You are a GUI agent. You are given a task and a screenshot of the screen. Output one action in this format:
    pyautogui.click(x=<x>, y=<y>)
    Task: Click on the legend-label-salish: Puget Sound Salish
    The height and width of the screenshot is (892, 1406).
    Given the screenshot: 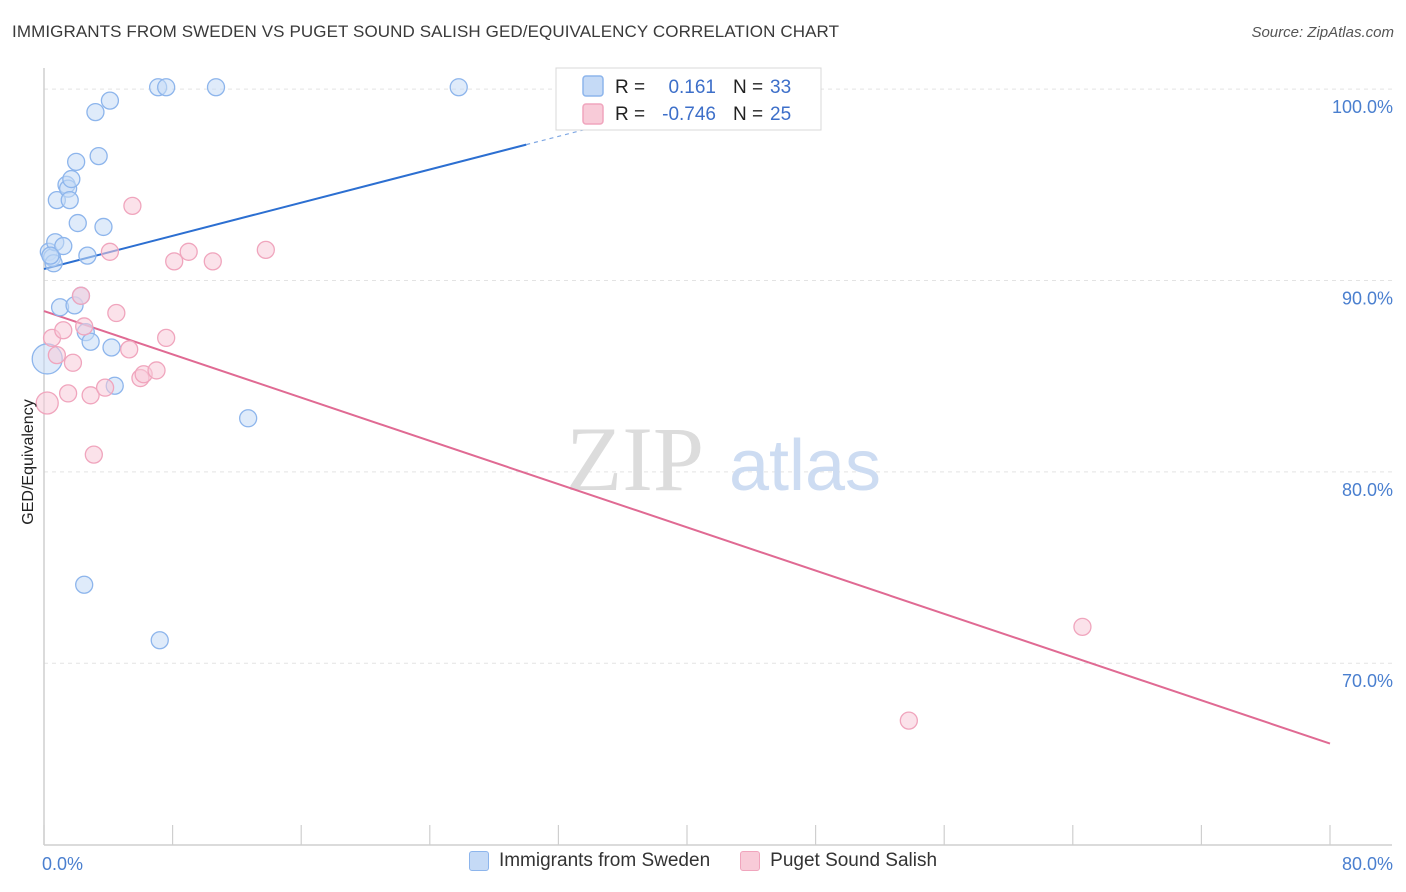 What is the action you would take?
    pyautogui.click(x=854, y=860)
    